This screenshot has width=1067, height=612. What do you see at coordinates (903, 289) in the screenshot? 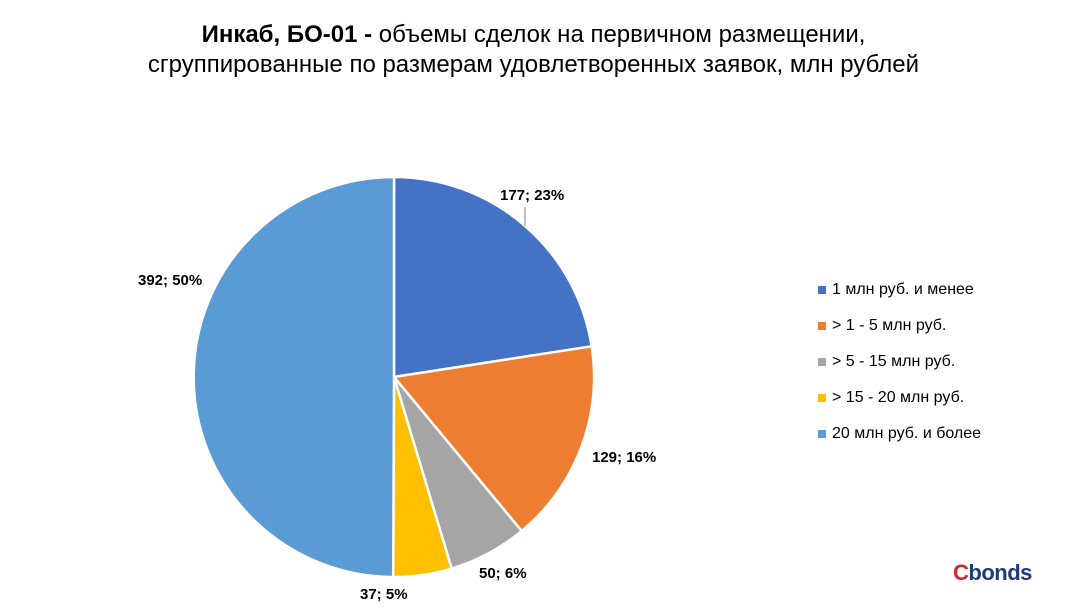
I see `legend-label: 1 млн руб. и менее` at bounding box center [903, 289].